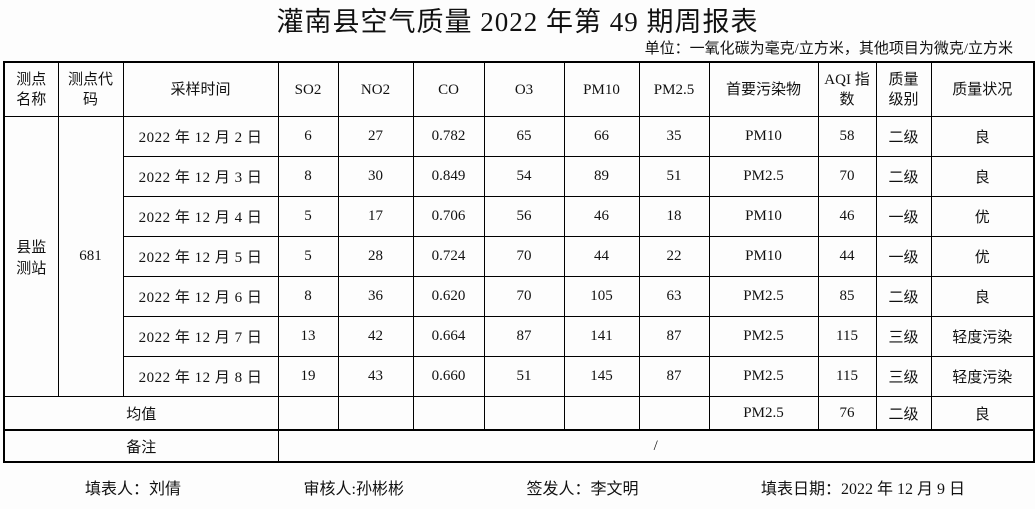 This screenshot has height=509, width=1035. What do you see at coordinates (375, 176) in the screenshot?
I see `no2-cell: 30` at bounding box center [375, 176].